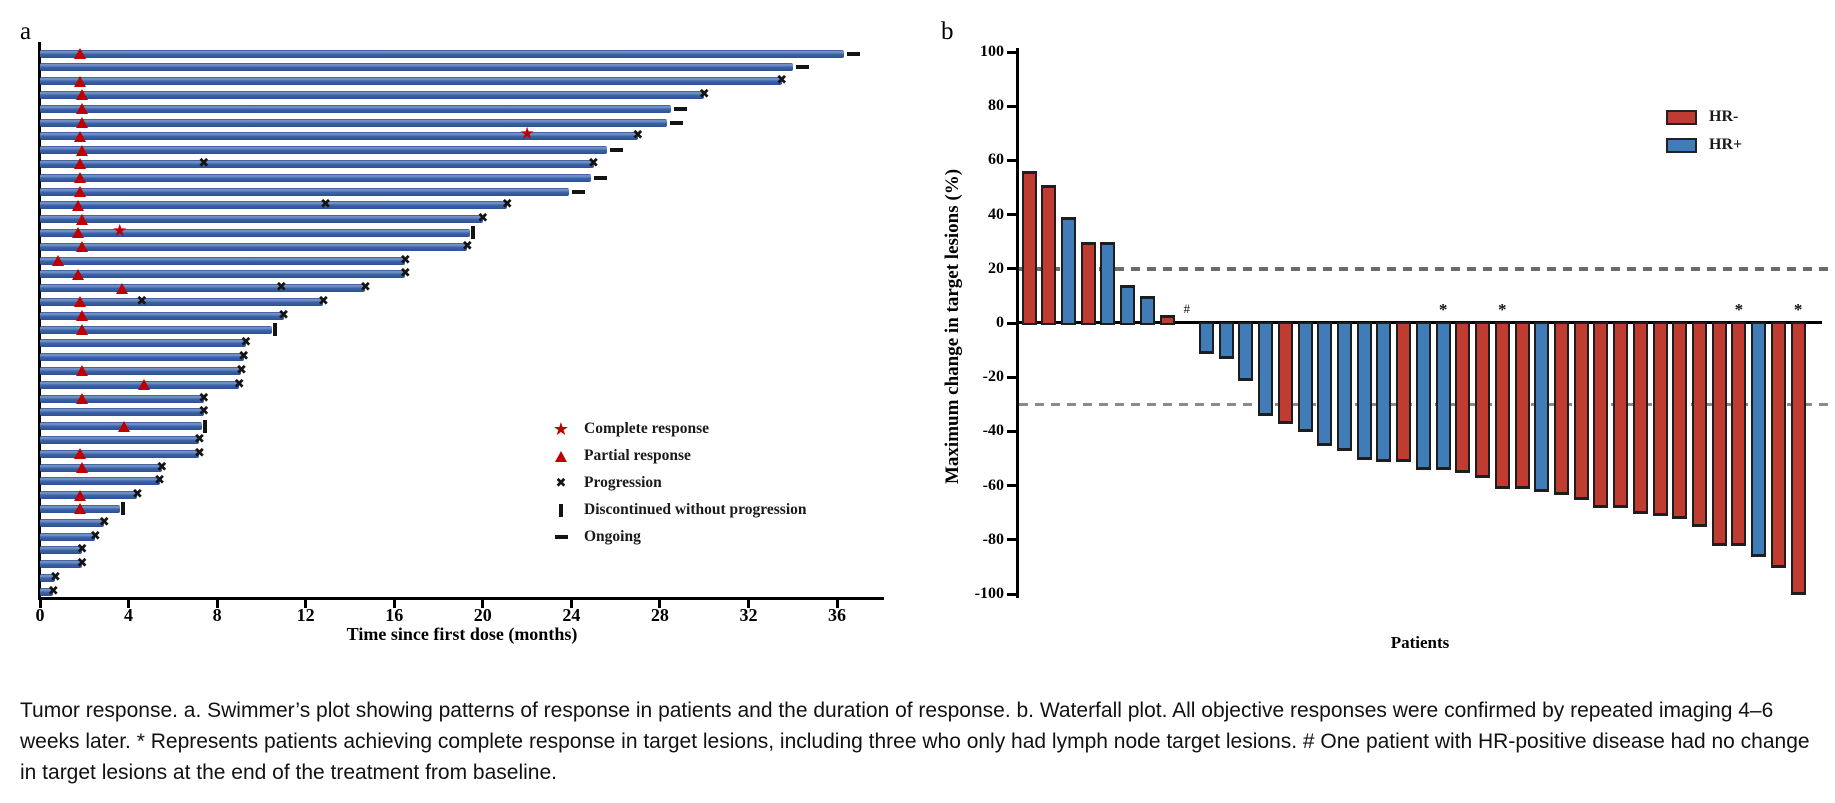 The height and width of the screenshot is (803, 1835). Describe the element at coordinates (561, 456) in the screenshot. I see `triangle-legend-icon` at that location.